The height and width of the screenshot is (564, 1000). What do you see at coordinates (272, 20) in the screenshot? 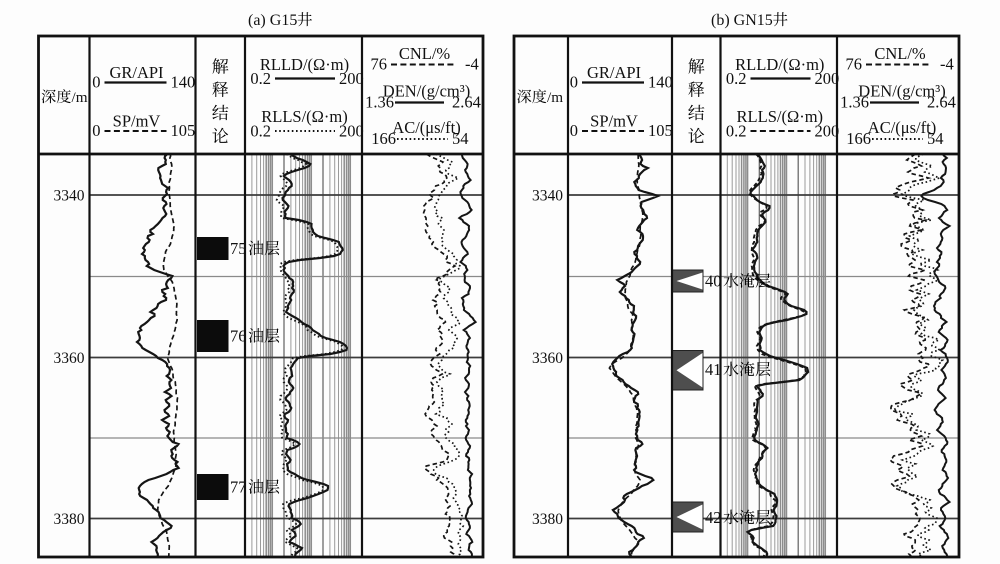
I see `svg-text: (a) G15` at bounding box center [272, 20].